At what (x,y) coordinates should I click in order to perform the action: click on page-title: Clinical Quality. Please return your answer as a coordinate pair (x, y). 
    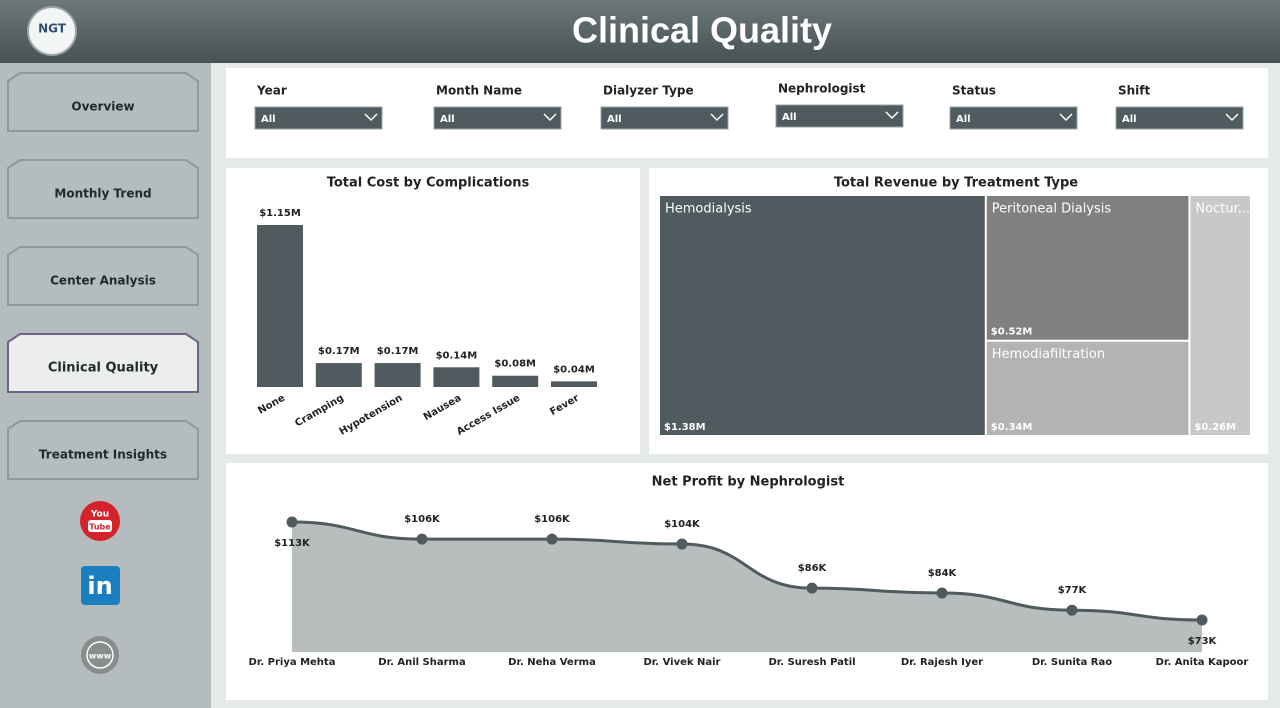
    Looking at the image, I should click on (702, 30).